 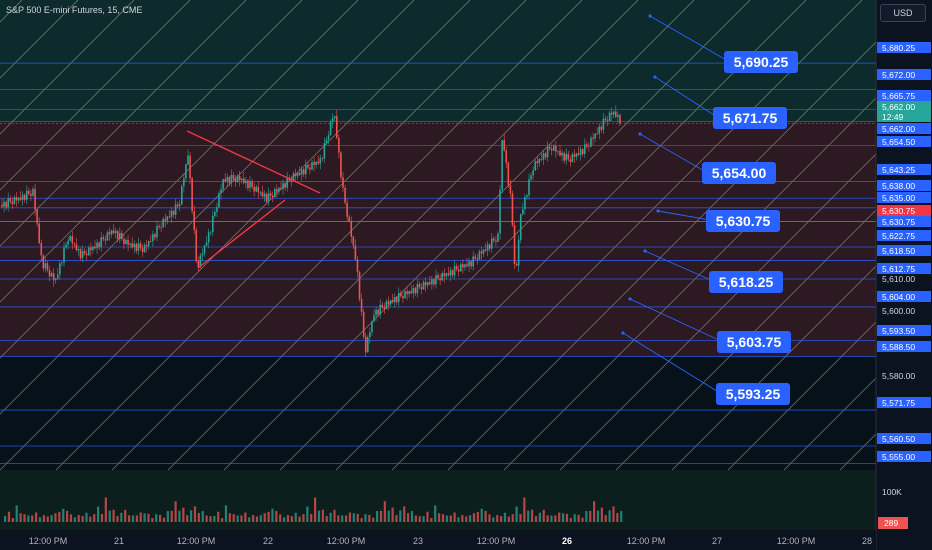 I want to click on price-label: 5,654.50, so click(x=898, y=142).